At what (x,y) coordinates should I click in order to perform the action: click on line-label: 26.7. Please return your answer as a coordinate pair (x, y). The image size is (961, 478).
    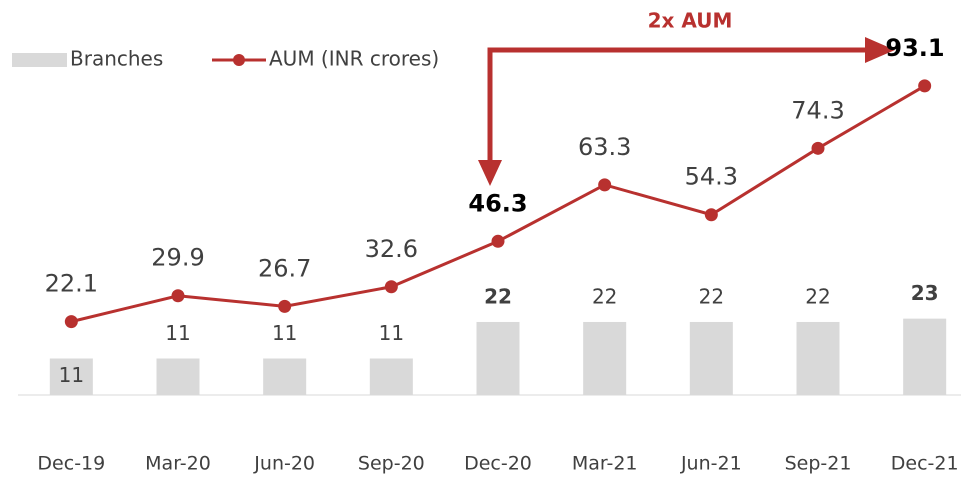
    Looking at the image, I should click on (284, 268).